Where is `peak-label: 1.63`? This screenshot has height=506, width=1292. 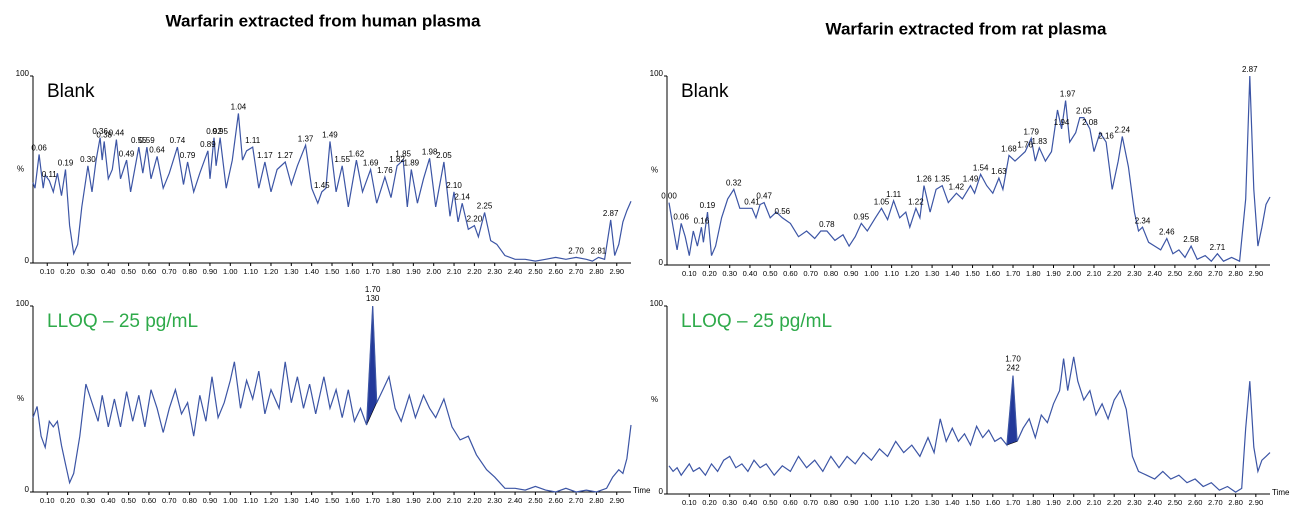
peak-label: 1.63 is located at coordinates (999, 171).